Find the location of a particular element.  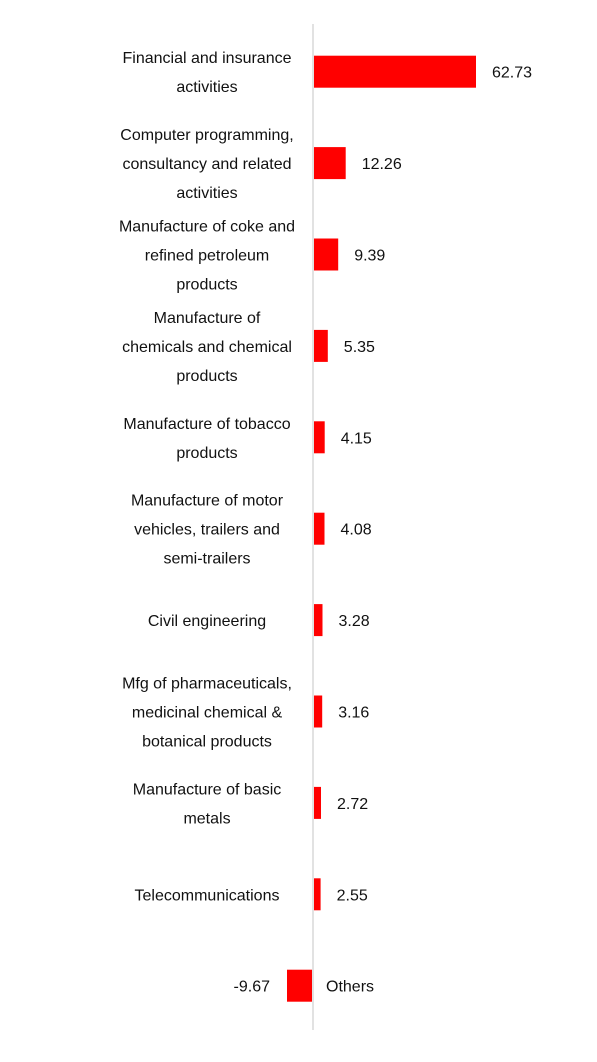

category-label-5-line-2: semi-trailers is located at coordinates (206, 559).